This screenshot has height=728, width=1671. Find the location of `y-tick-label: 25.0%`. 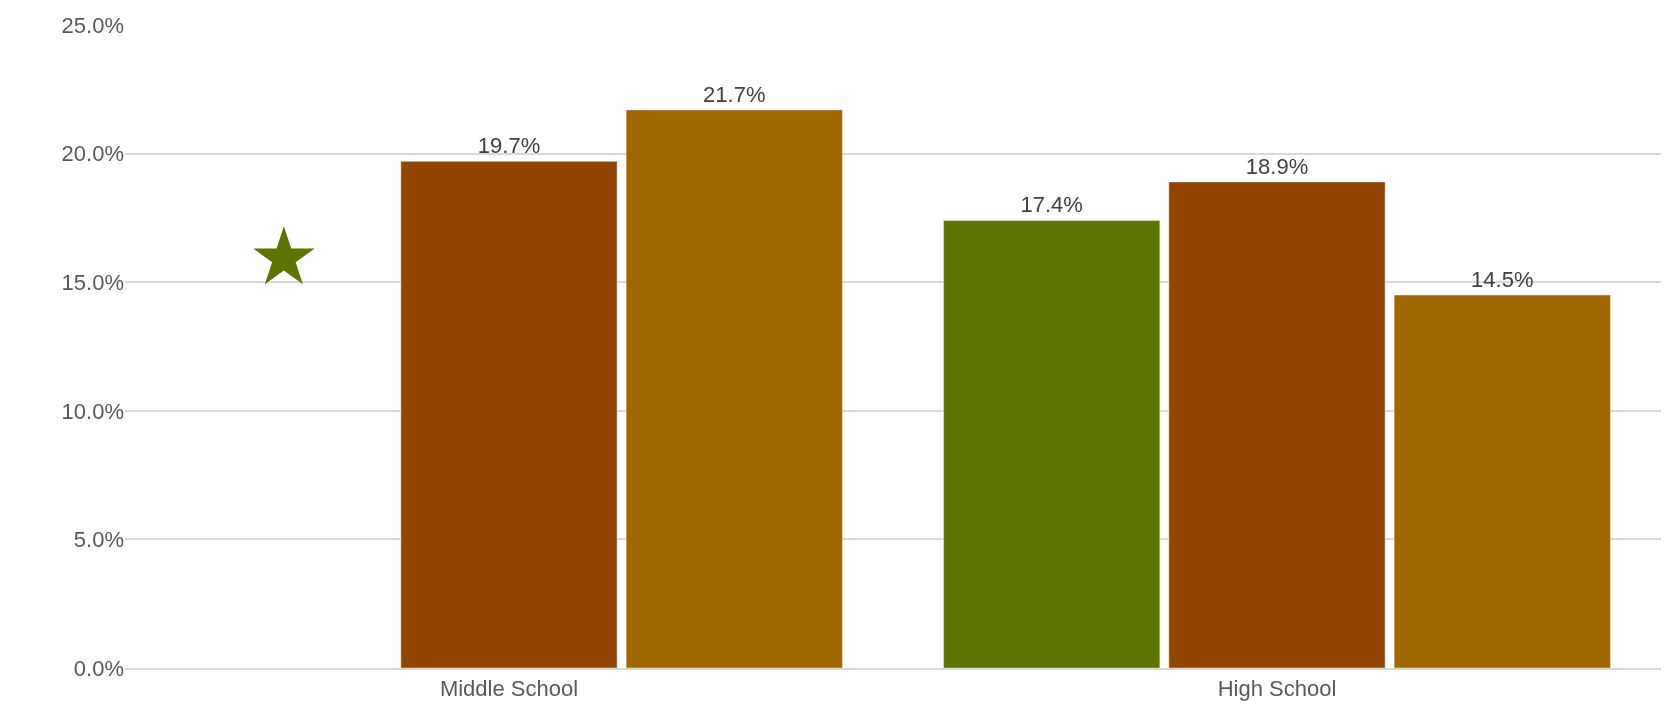

y-tick-label: 25.0% is located at coordinates (92, 25).